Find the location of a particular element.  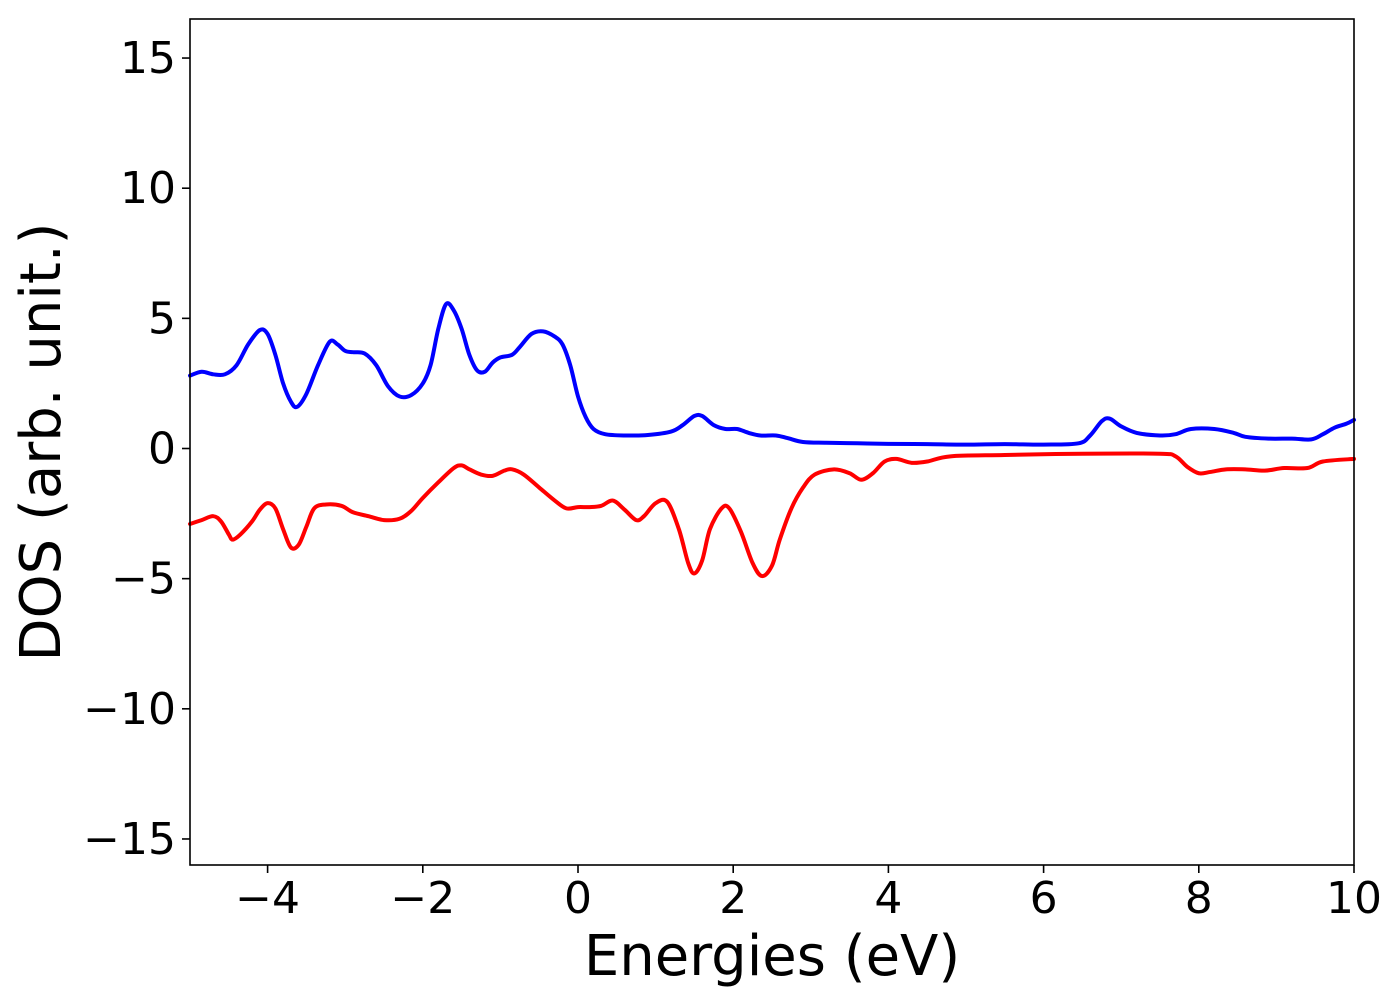

x-tick-label: 10 is located at coordinates (1354, 898).